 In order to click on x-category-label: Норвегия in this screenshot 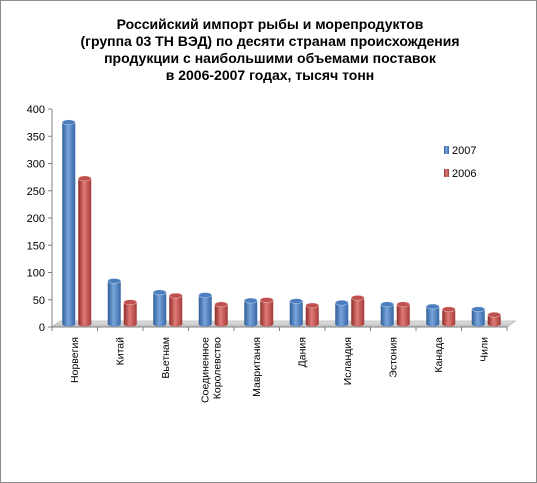, I will do `click(75, 360)`.